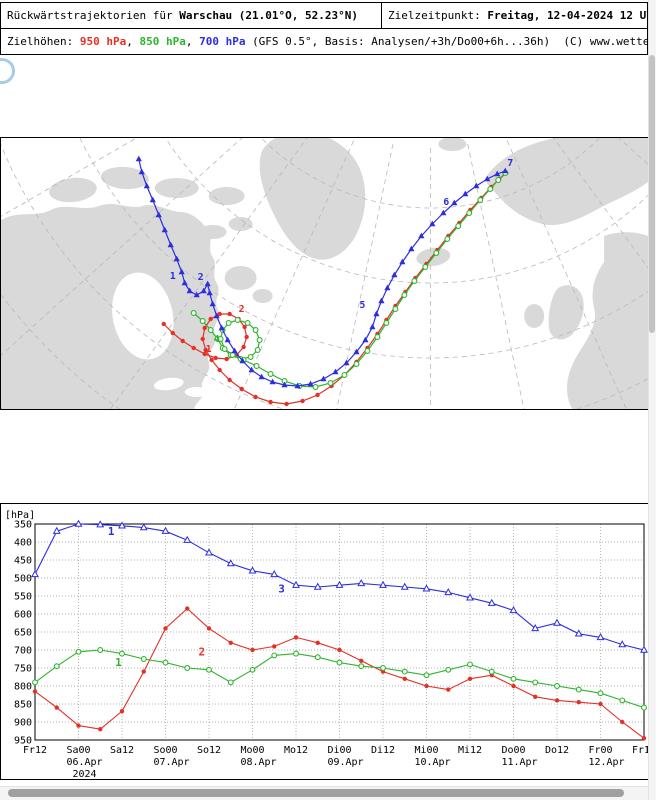  Describe the element at coordinates (23, 723) in the screenshot. I see `svg-text: 900` at that location.